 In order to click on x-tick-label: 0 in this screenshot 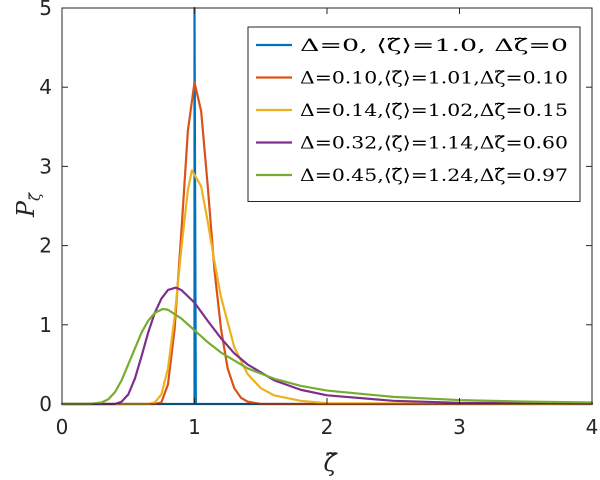, I will do `click(62, 427)`.